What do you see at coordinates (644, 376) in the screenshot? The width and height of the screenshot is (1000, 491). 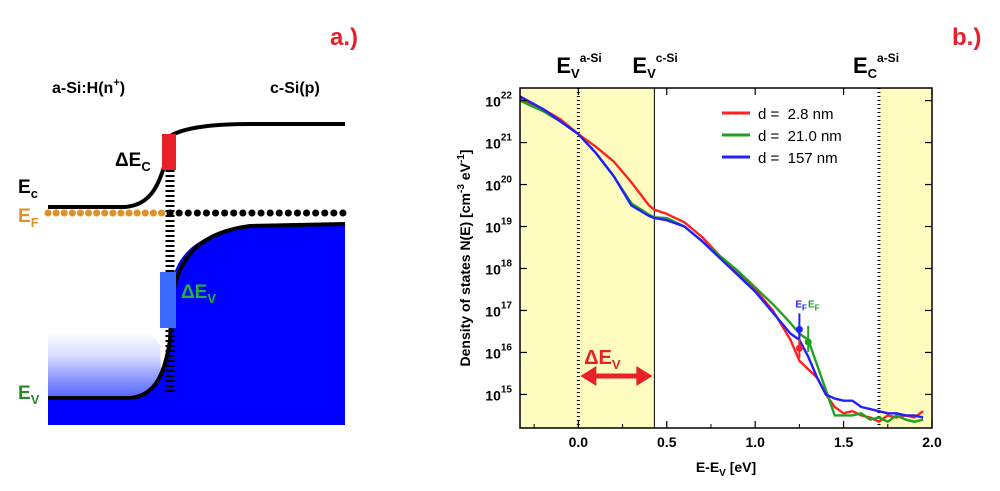 I see `delta-ev-arrowhead-right` at bounding box center [644, 376].